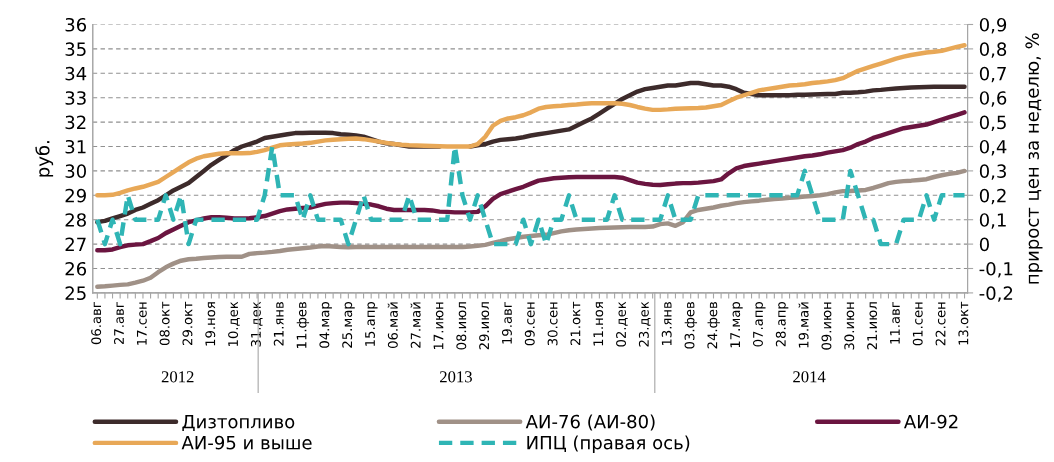 Image resolution: width=1054 pixels, height=462 pixels. What do you see at coordinates (141, 323) in the screenshot?
I see `x-tick-label: 17.сен` at bounding box center [141, 323].